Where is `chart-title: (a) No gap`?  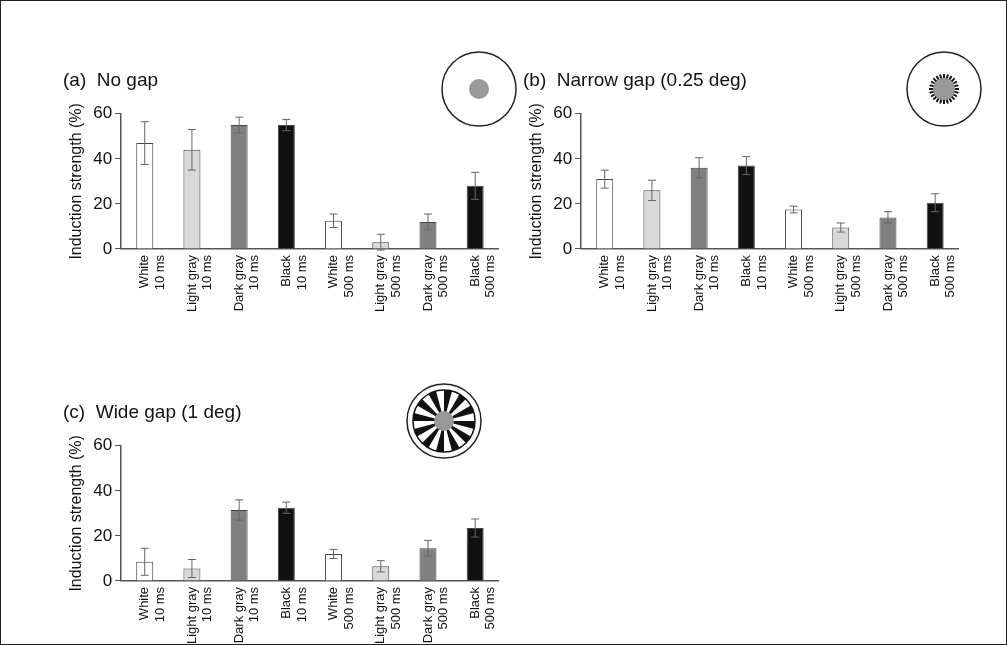
chart-title: (a) No gap is located at coordinates (111, 79).